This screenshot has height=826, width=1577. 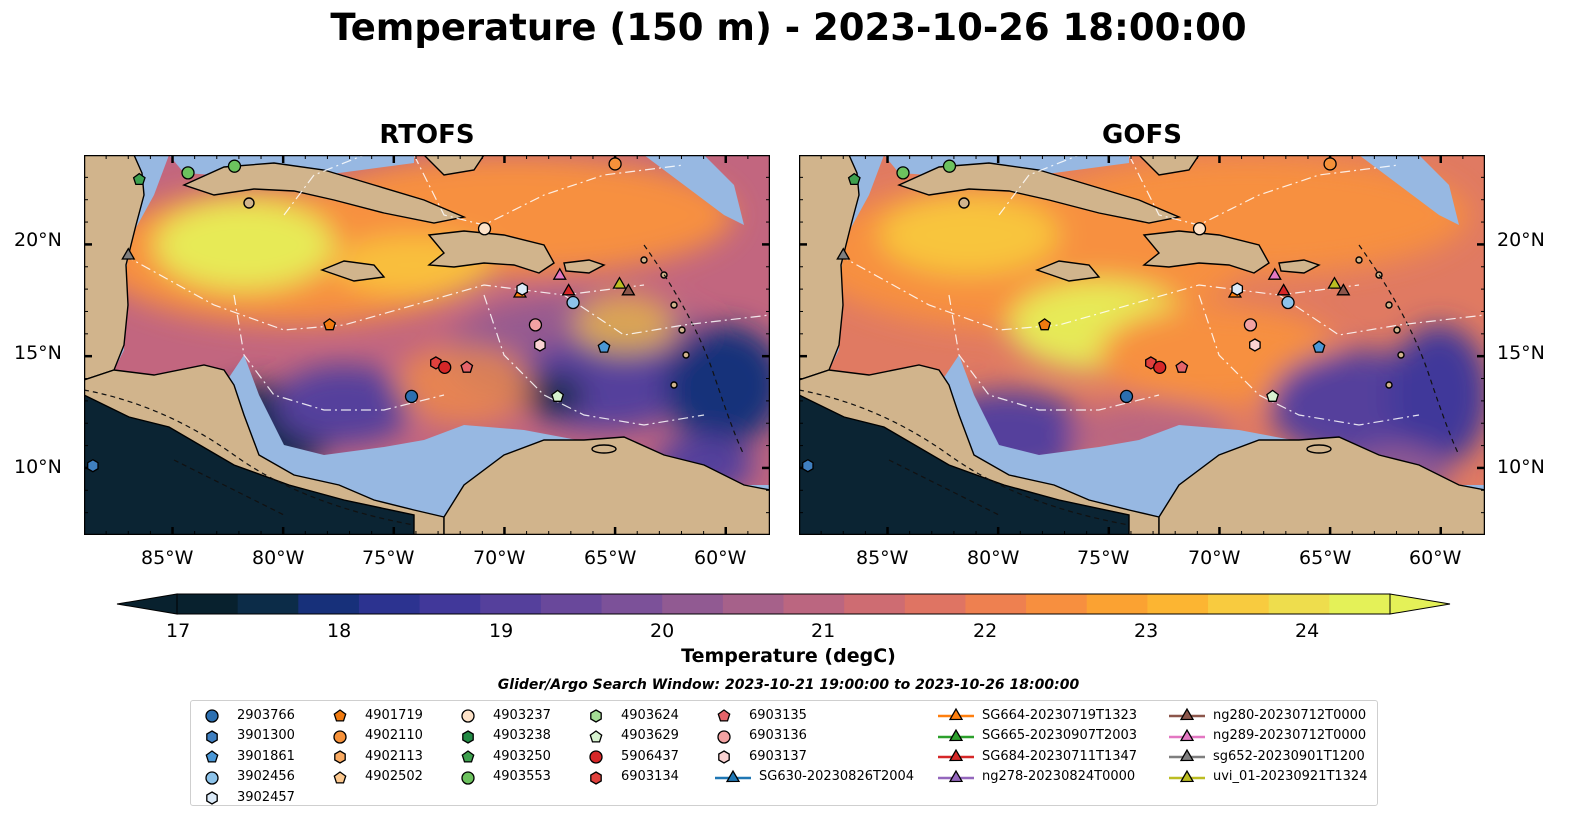 I want to click on colorbar-tick-label: 19, so click(x=501, y=631).